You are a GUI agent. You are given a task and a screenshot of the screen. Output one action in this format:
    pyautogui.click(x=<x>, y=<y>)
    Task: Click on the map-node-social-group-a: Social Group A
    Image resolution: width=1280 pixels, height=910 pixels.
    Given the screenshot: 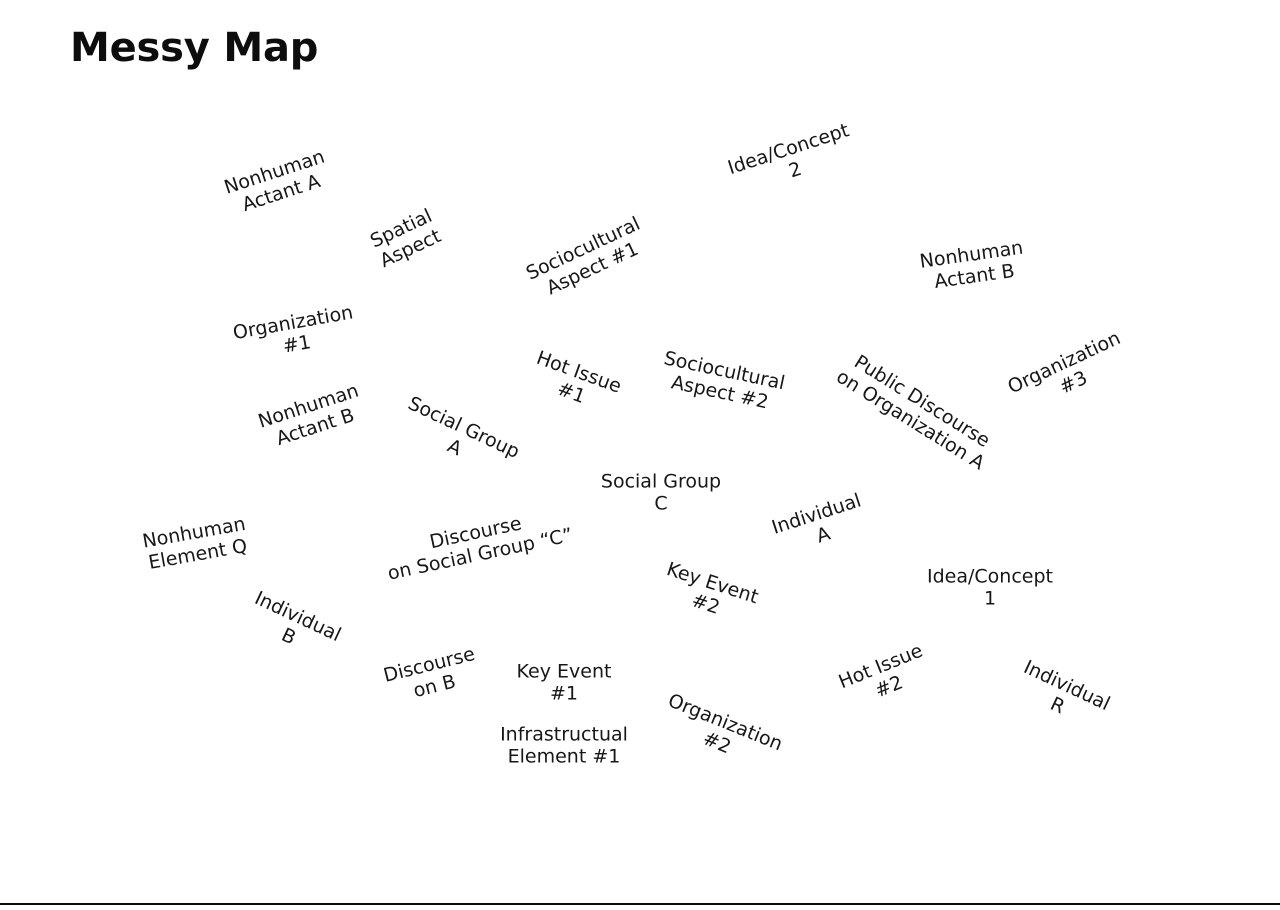 What is the action you would take?
    pyautogui.click(x=459, y=437)
    